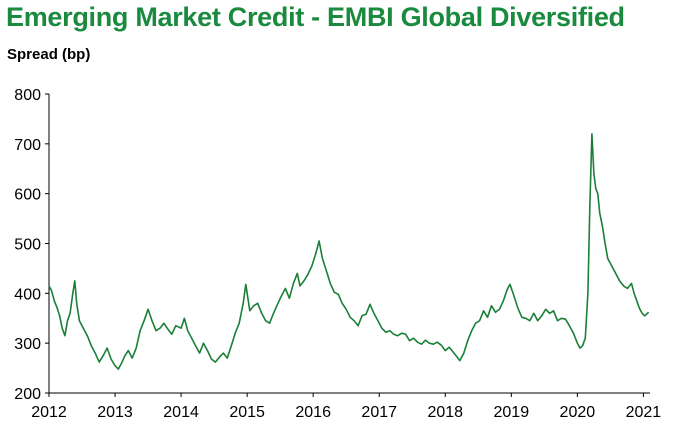 The height and width of the screenshot is (439, 676). Describe the element at coordinates (27, 294) in the screenshot. I see `y-tick-label: 400` at that location.